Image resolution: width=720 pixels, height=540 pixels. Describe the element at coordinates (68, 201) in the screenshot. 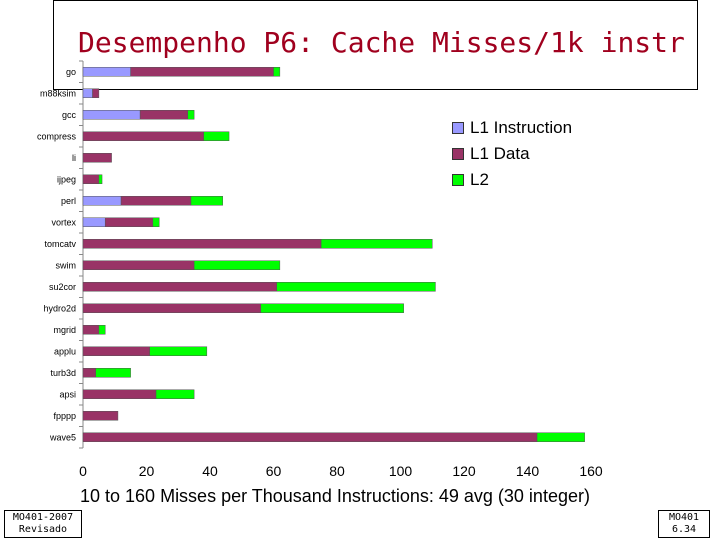

I see `category-label: perl` at that location.